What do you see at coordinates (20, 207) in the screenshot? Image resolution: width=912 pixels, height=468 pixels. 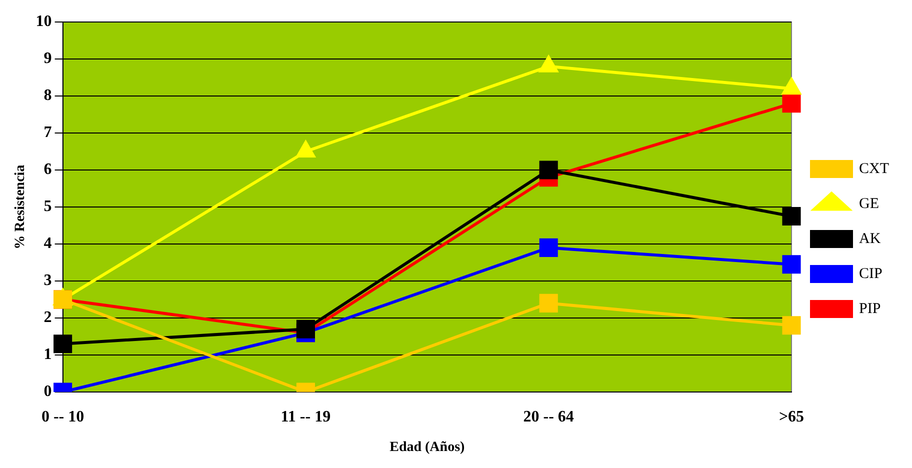 I see `y-axis-title: % Resistencia` at bounding box center [20, 207].